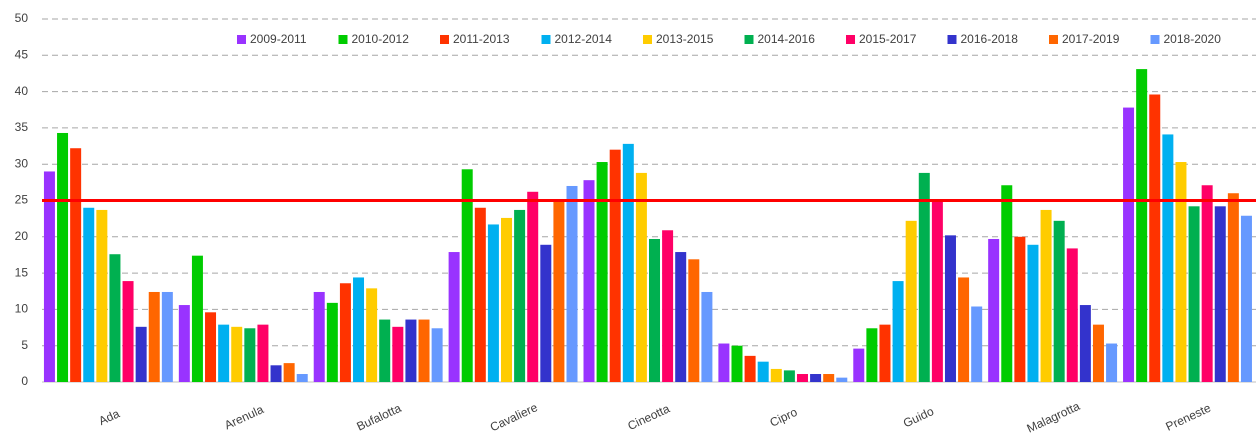 The height and width of the screenshot is (441, 1256). Describe the element at coordinates (784, 417) in the screenshot. I see `x-tick-label: Cipro` at that location.